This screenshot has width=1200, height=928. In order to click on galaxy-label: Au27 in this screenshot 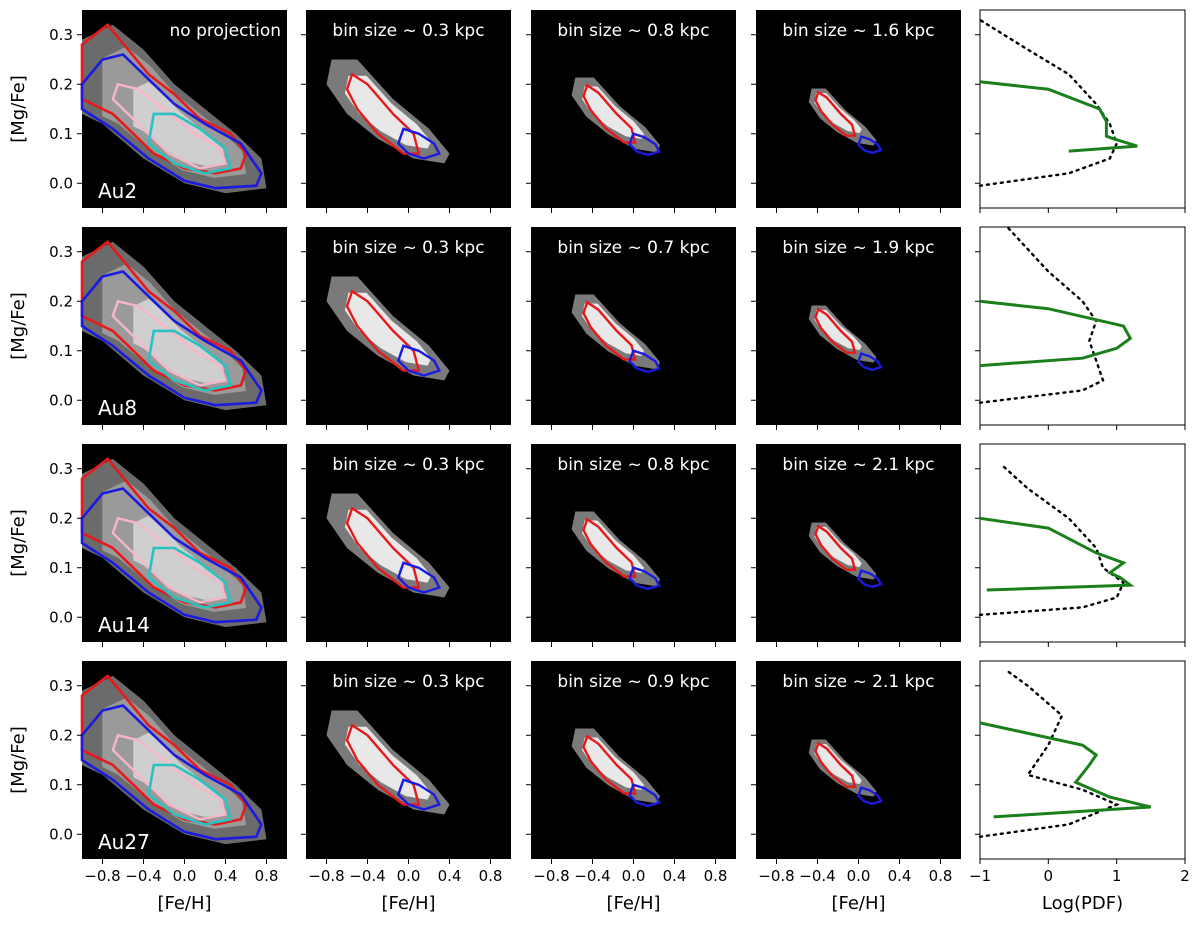, I will do `click(124, 842)`.